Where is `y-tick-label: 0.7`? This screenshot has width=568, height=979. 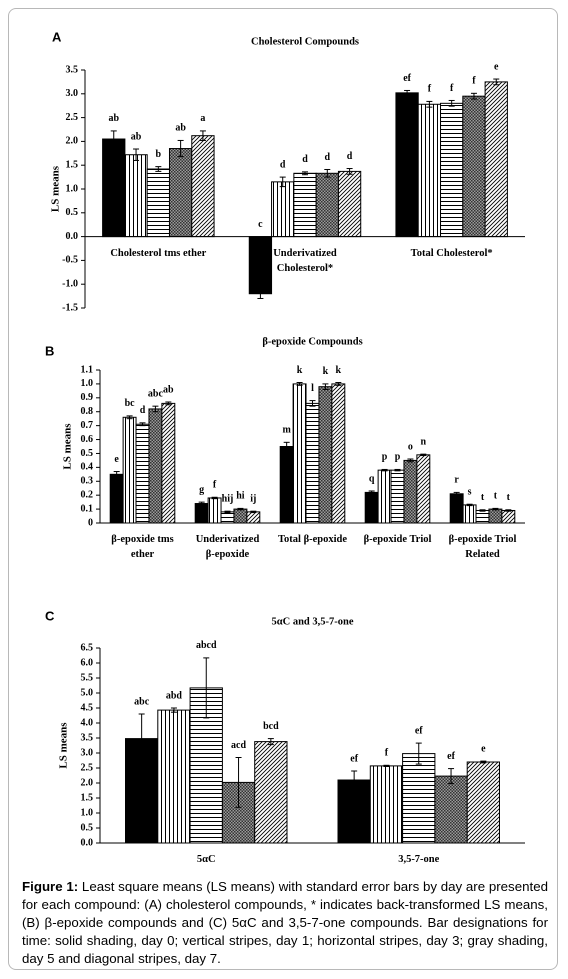 y-tick-label: 0.7 is located at coordinates (87, 425).